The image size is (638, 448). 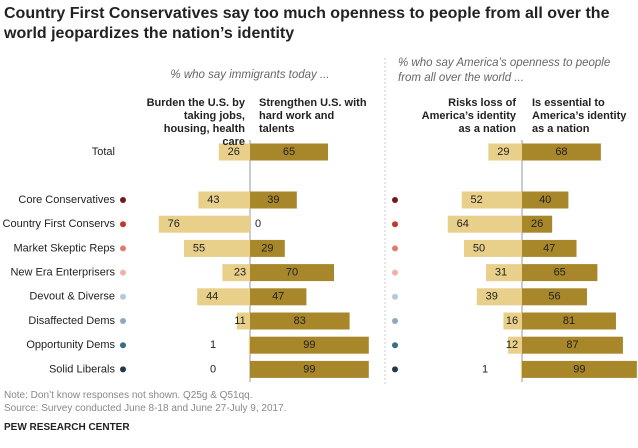 I want to click on value-label: 87, so click(x=572, y=345).